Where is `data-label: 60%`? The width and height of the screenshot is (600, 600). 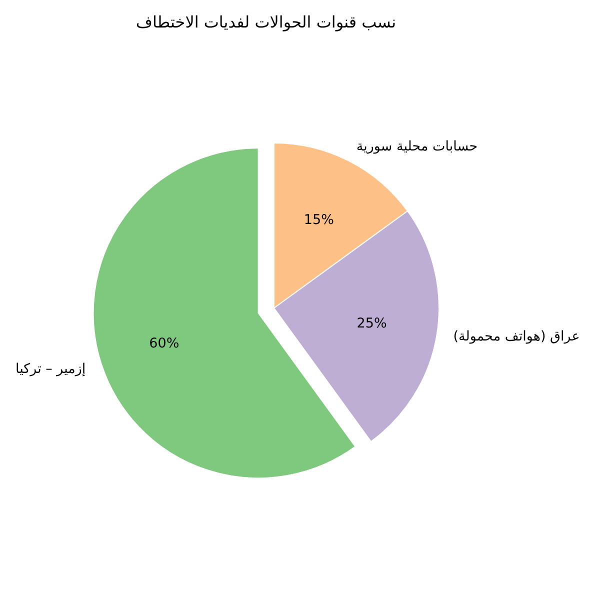 data-label: 60% is located at coordinates (164, 344).